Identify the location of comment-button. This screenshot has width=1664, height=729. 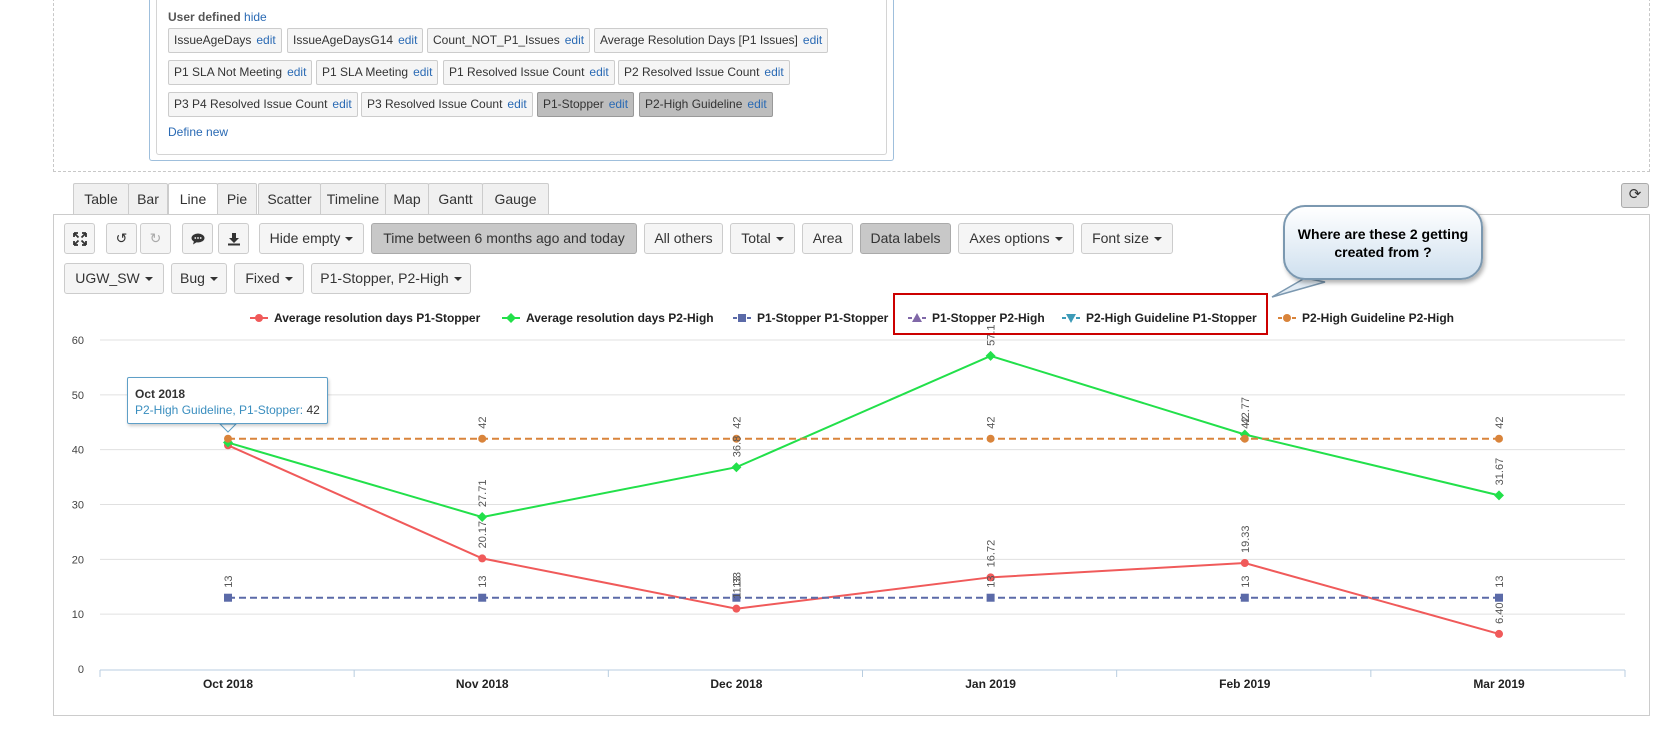
(197, 238).